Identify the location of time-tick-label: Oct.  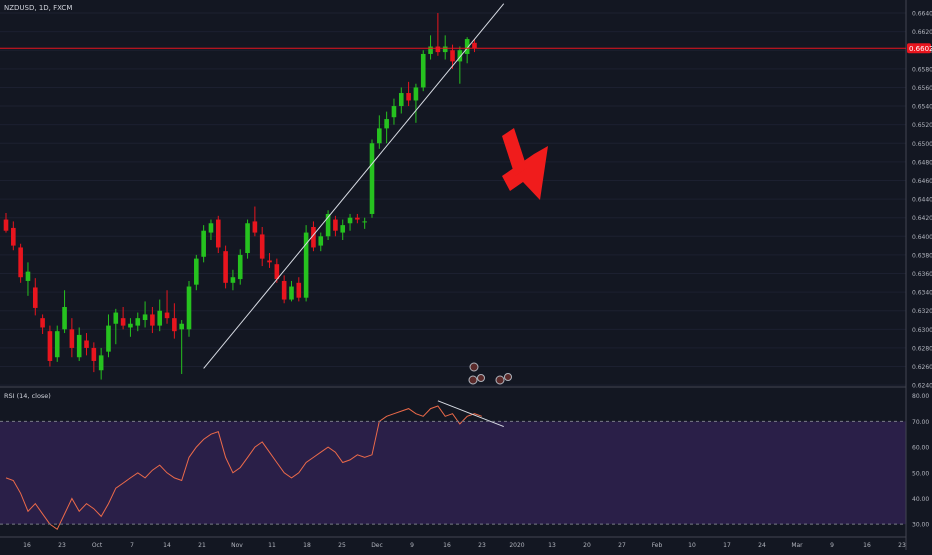
(97, 545).